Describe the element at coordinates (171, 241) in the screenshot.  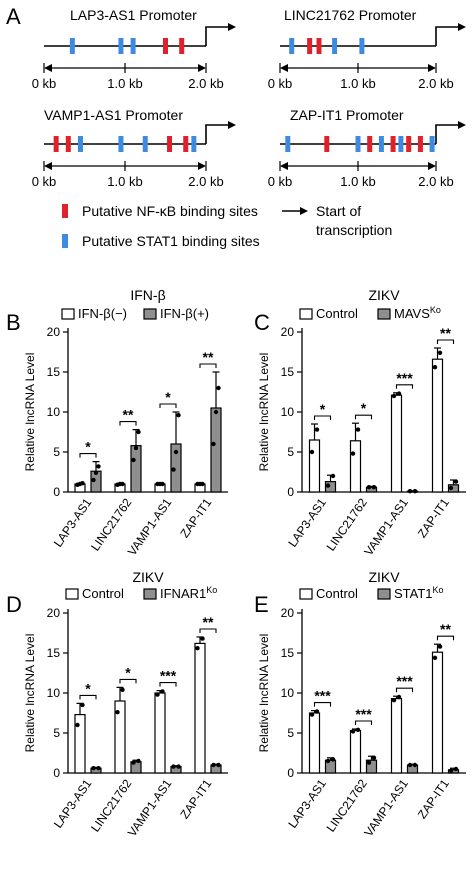
I see `legend-stat1-label: Putative STAT1 binding sites` at that location.